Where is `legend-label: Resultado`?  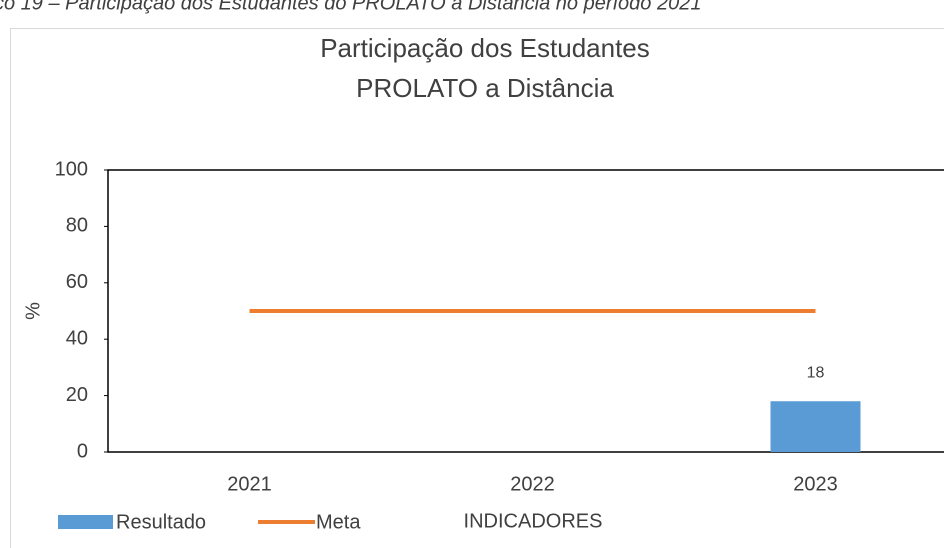 legend-label: Resultado is located at coordinates (161, 522).